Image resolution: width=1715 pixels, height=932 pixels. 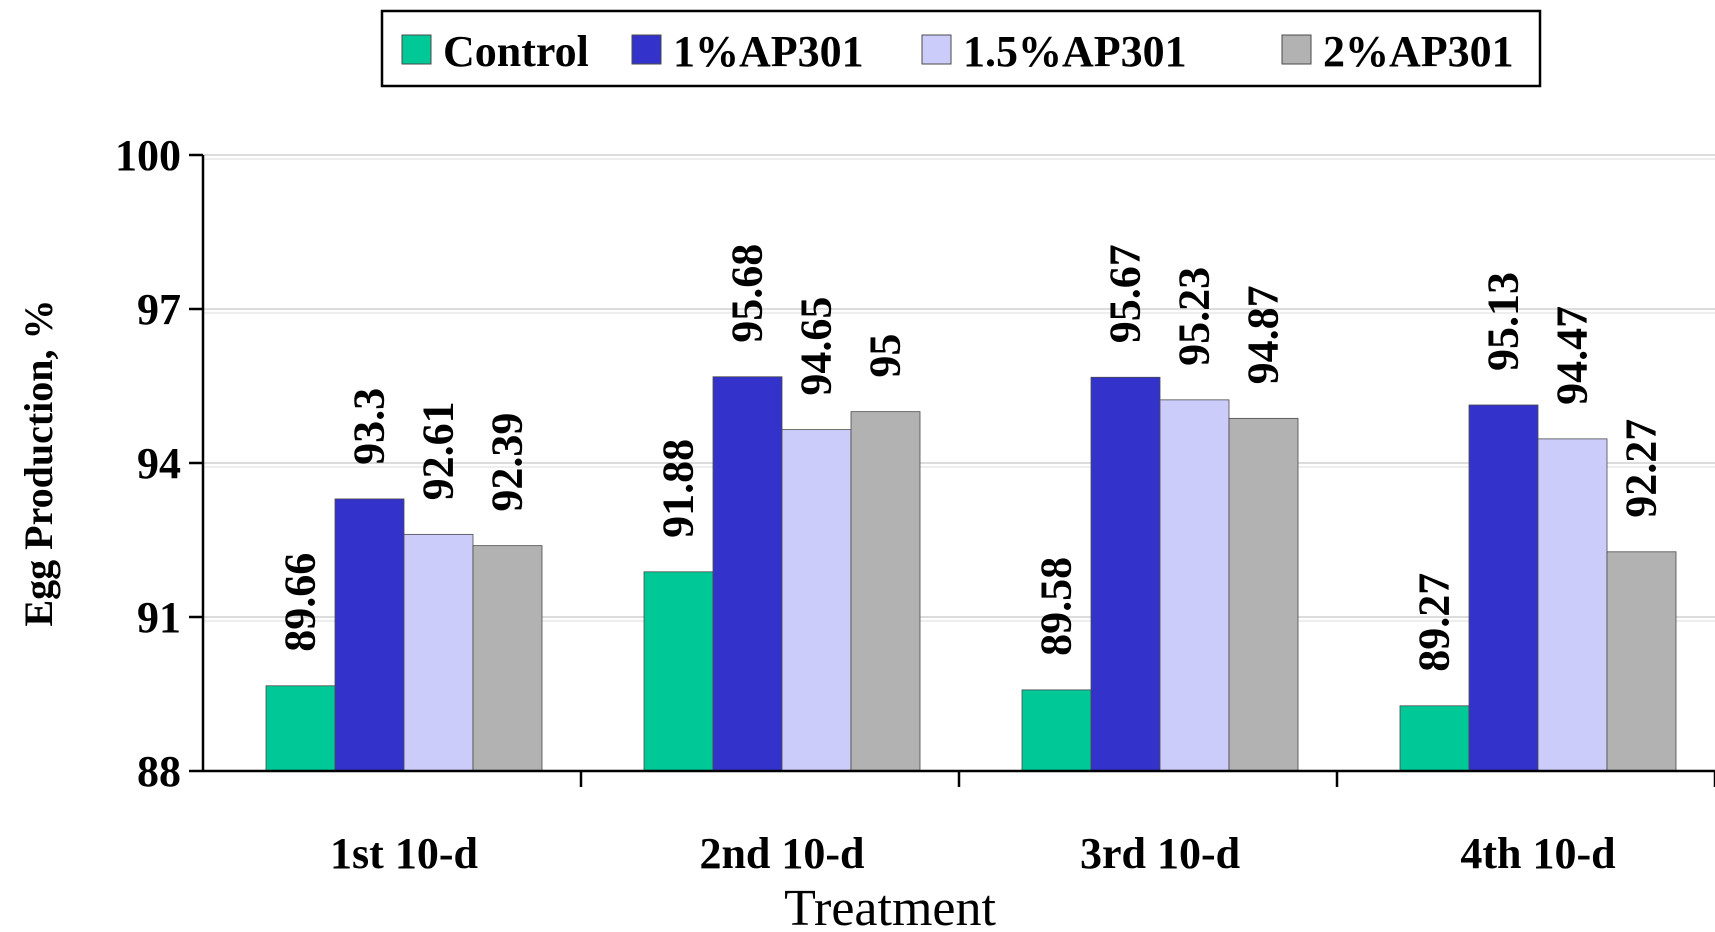 I want to click on data-label: 92.39, so click(x=507, y=462).